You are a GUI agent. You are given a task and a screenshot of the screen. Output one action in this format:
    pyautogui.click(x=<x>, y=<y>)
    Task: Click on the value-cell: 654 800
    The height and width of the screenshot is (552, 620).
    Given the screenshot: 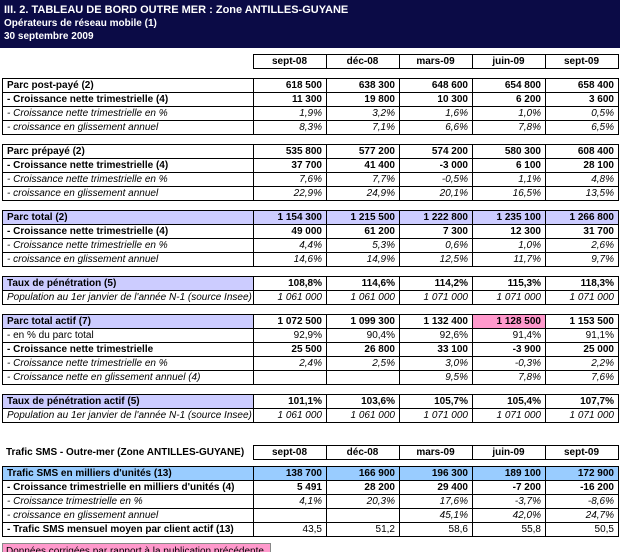 What is the action you would take?
    pyautogui.click(x=509, y=85)
    